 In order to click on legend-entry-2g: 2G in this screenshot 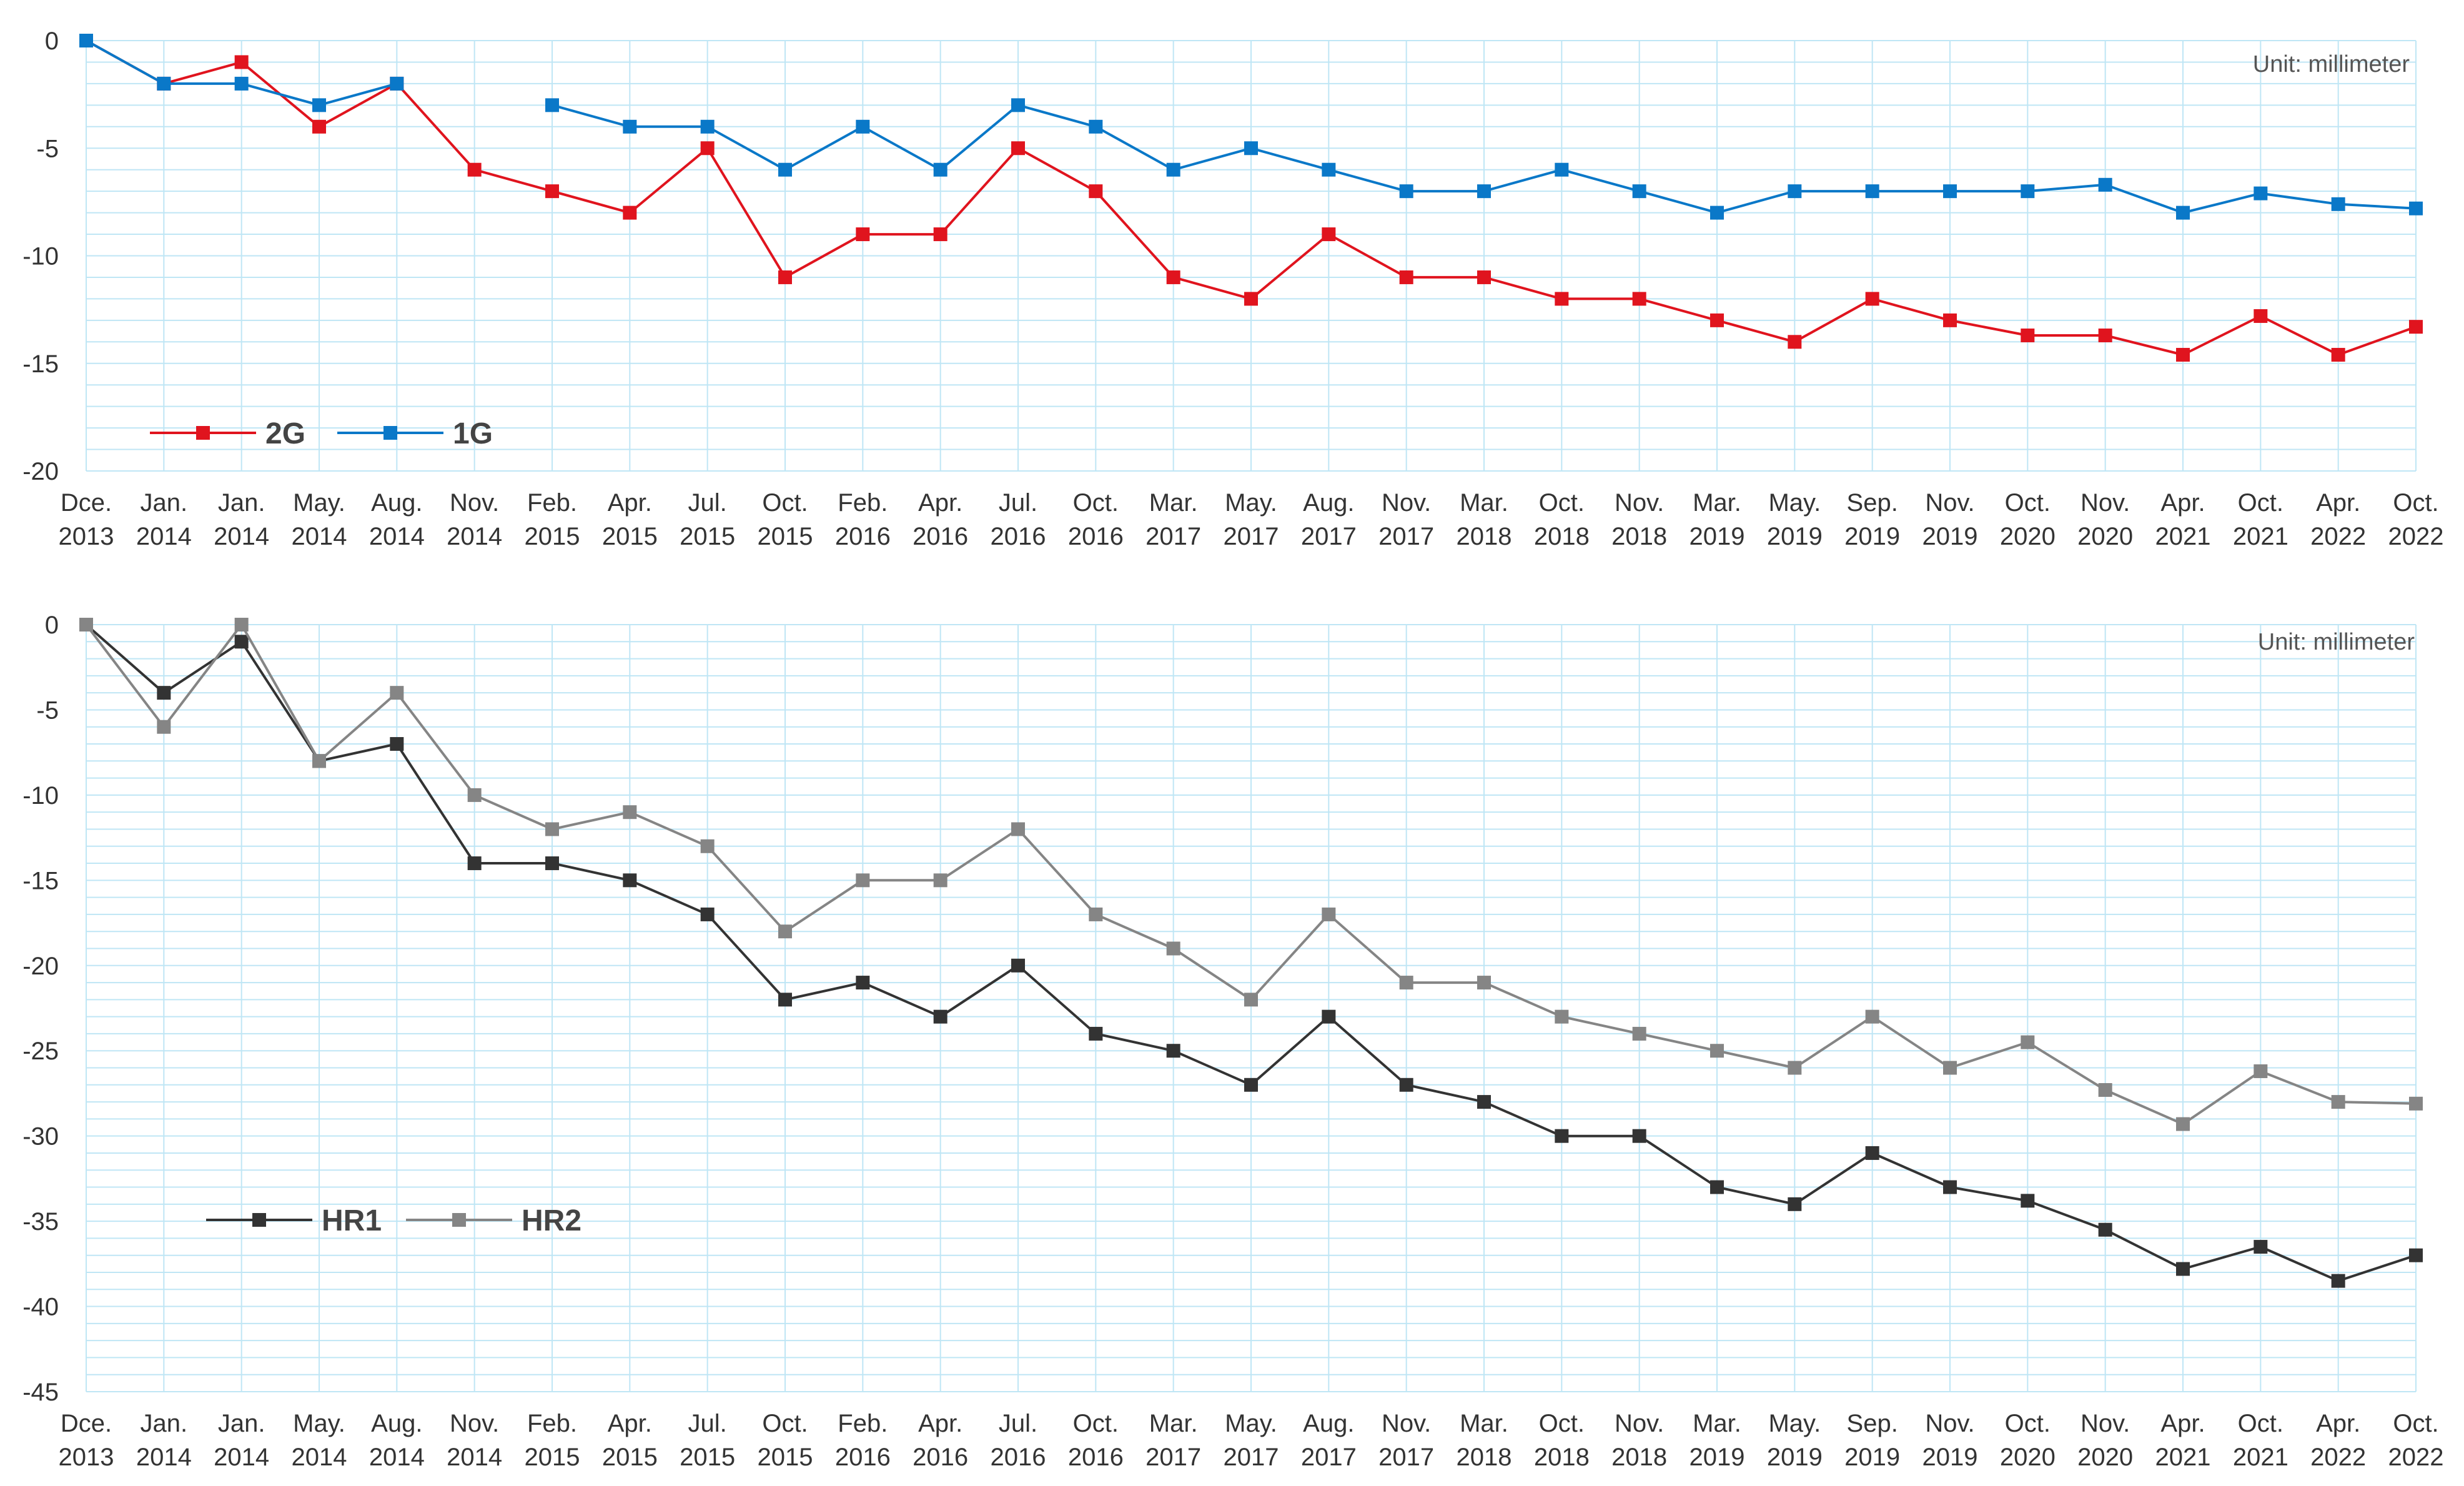, I will do `click(227, 433)`.